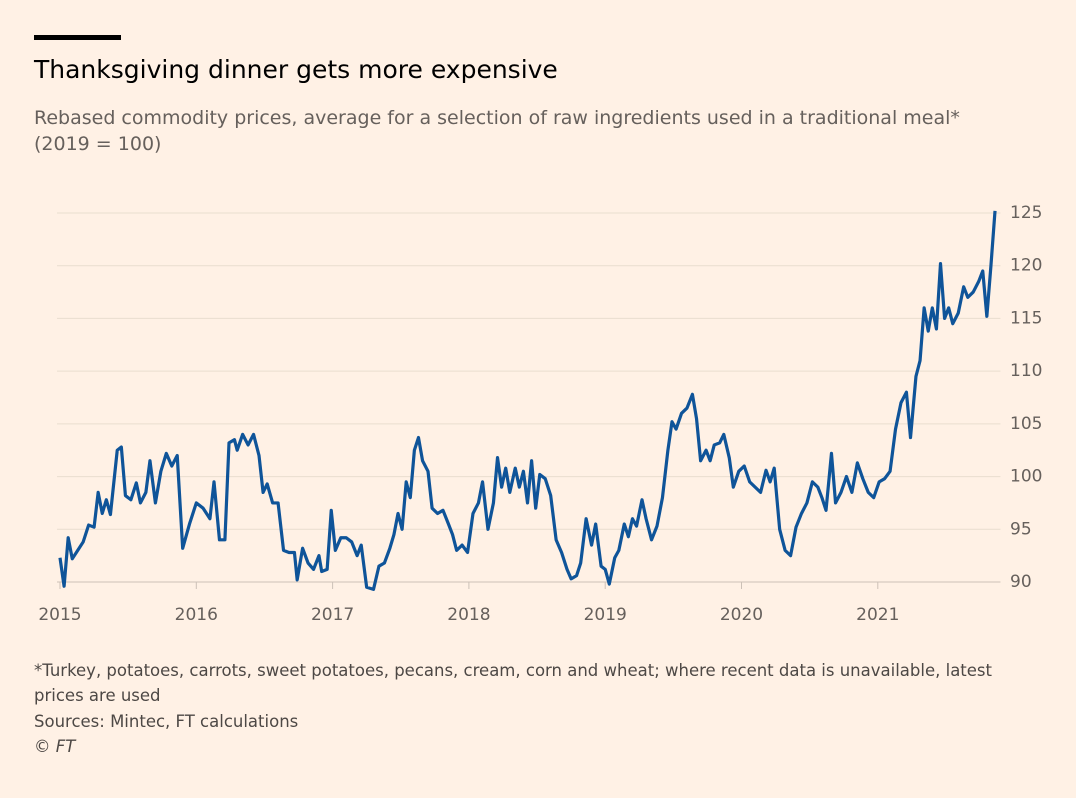 Image resolution: width=1076 pixels, height=798 pixels. I want to click on y-tick-label: 110, so click(1026, 371).